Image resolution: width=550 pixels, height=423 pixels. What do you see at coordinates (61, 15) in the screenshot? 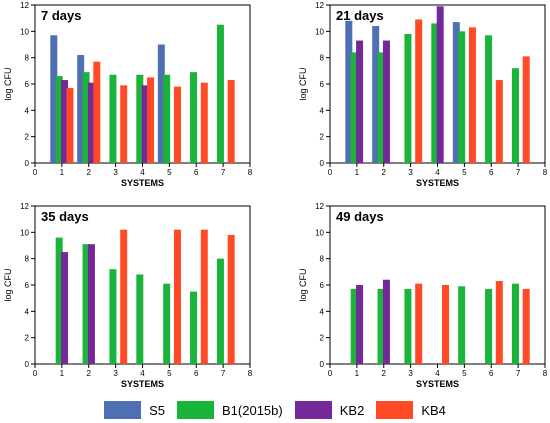
I see `chart-title: 7 days` at bounding box center [61, 15].